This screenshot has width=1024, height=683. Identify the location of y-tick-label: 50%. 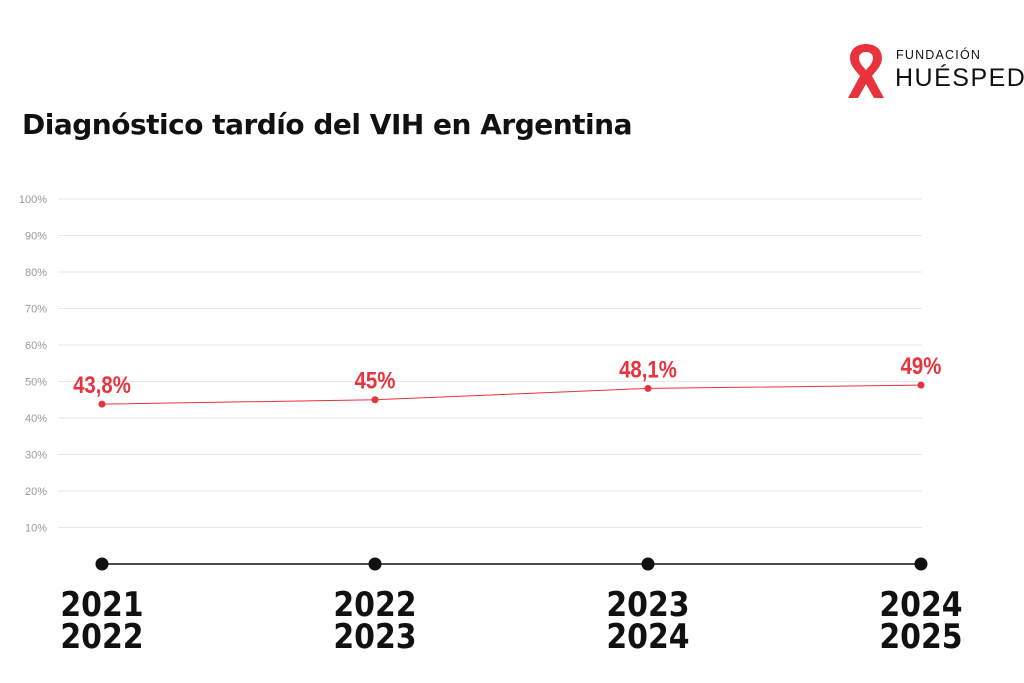
(36, 383).